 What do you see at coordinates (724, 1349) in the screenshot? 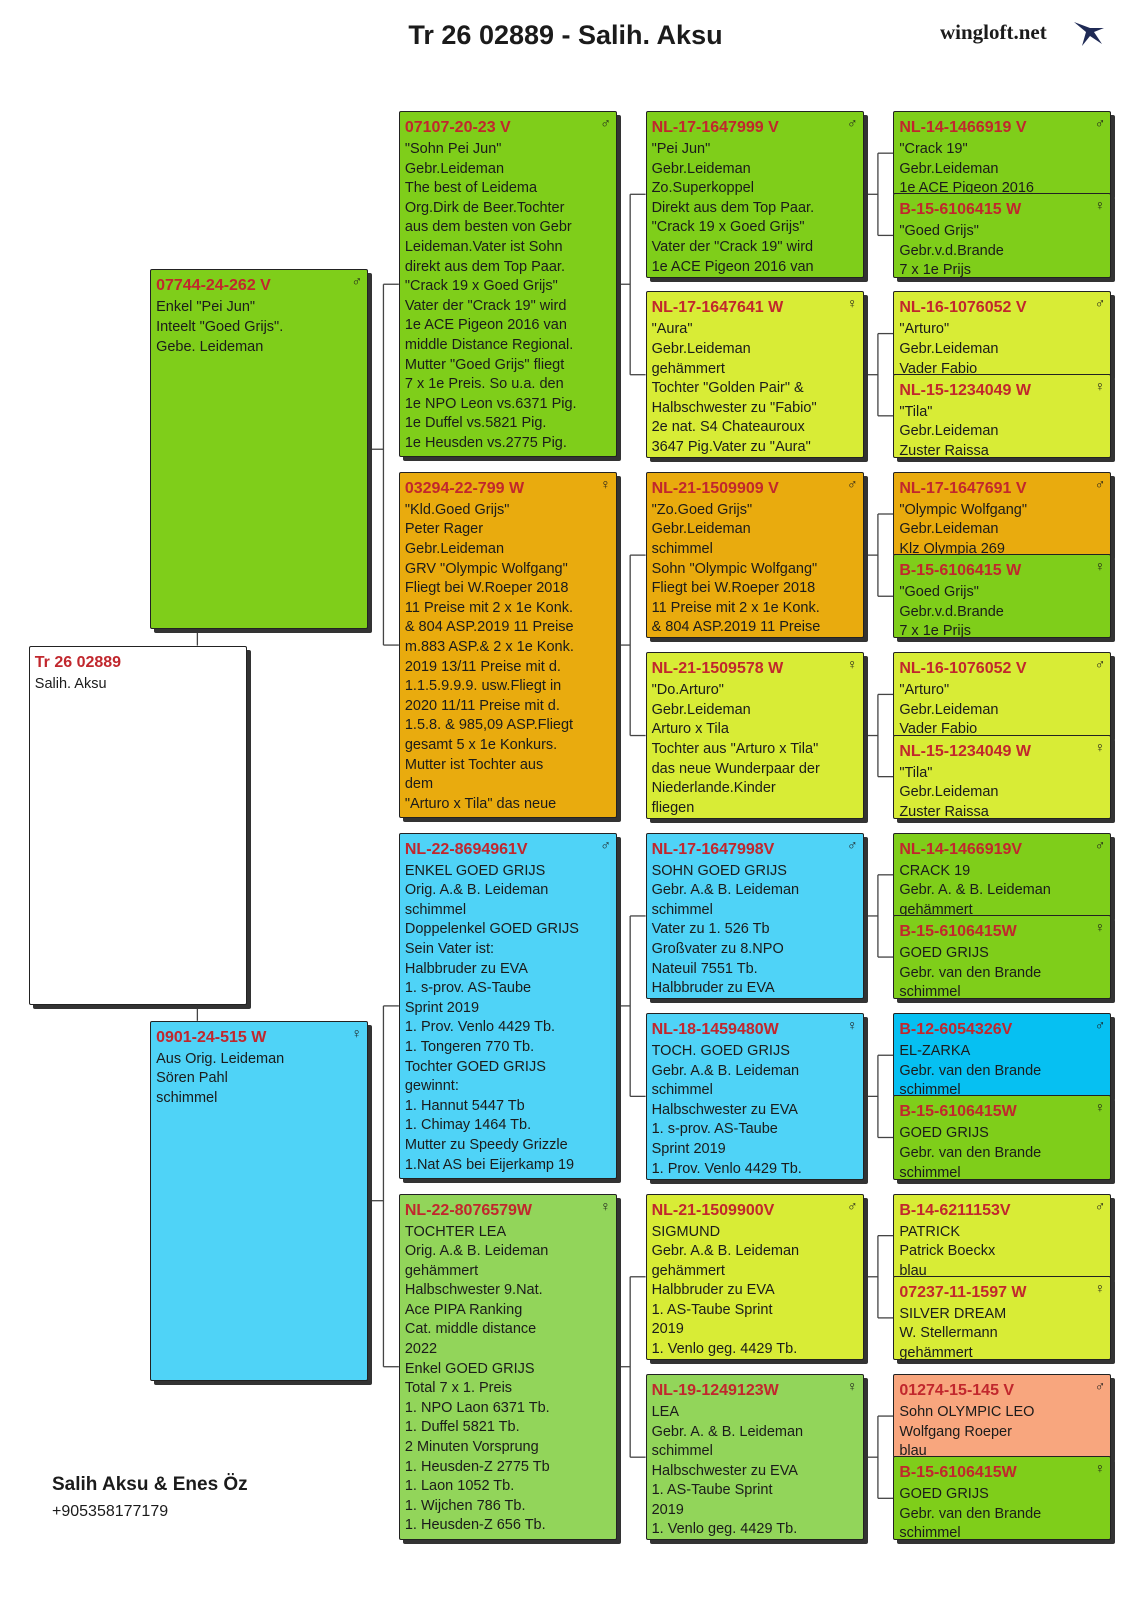
I see `card-line: 1. Venlo geg. 4429 Tb.` at bounding box center [724, 1349].